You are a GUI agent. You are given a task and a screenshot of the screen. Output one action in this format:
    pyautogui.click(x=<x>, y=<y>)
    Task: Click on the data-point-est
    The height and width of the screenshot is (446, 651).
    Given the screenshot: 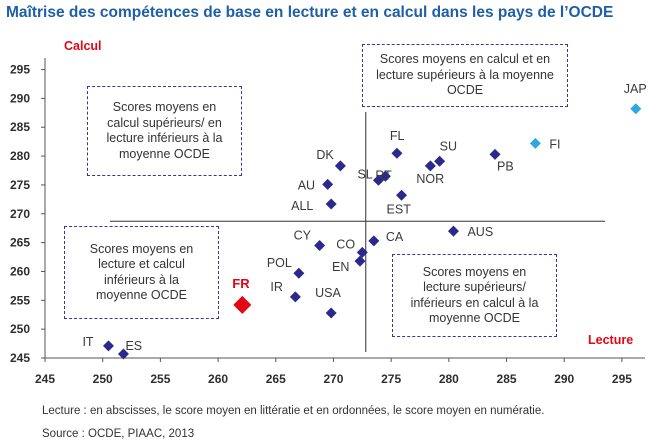 What is the action you would take?
    pyautogui.click(x=402, y=195)
    